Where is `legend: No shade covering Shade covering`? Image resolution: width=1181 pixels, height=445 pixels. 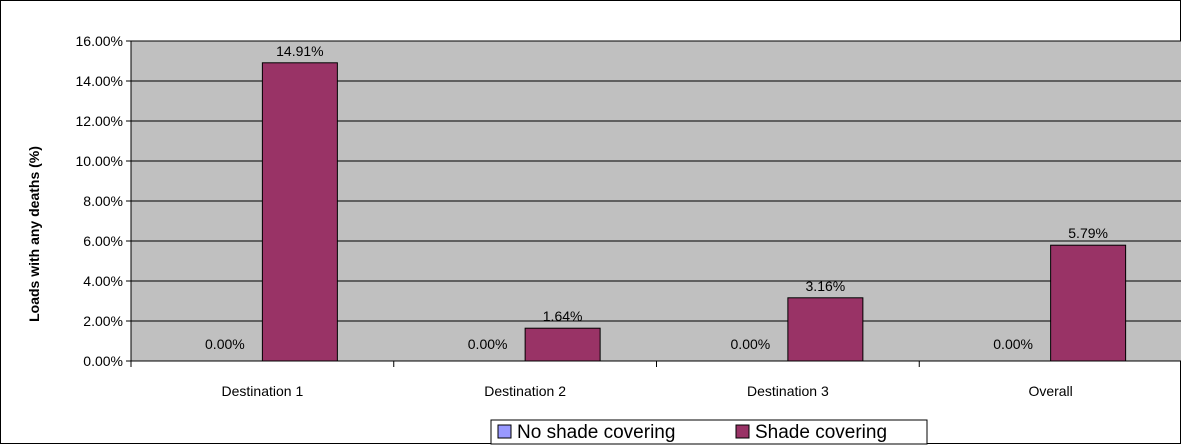
legend: No shade covering Shade covering is located at coordinates (709, 432).